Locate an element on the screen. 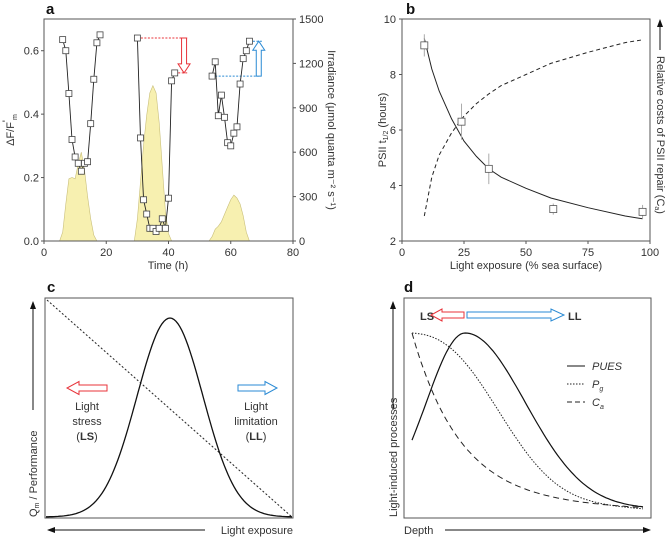 This screenshot has width=669, height=538. y-tick-label: 4 is located at coordinates (393, 187).